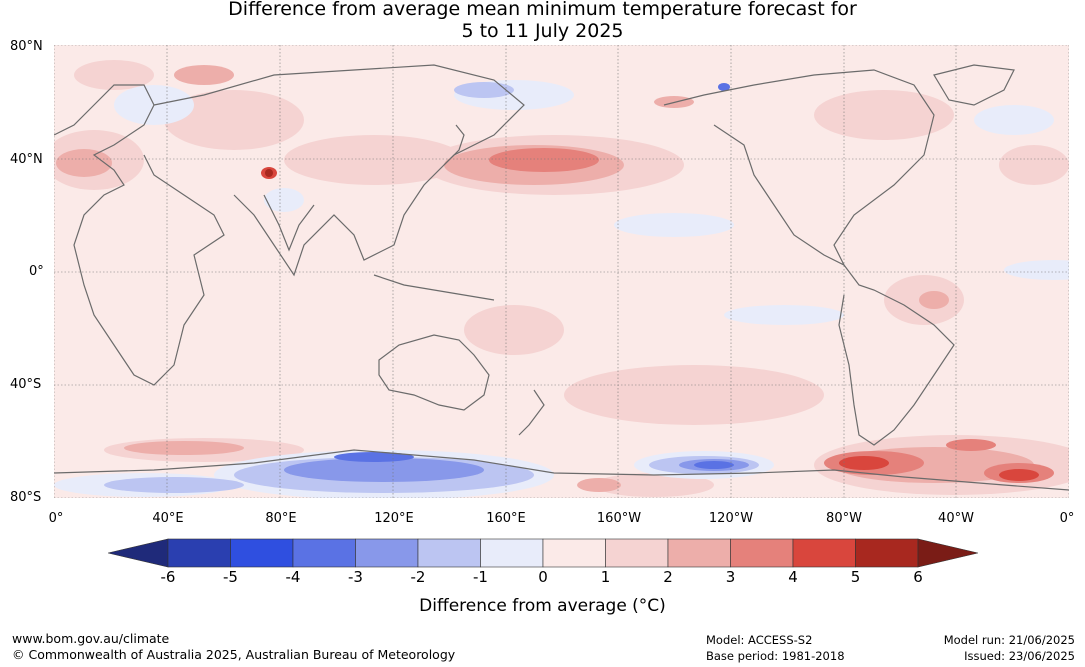 This screenshot has height=667, width=1085. Describe the element at coordinates (56, 518) in the screenshot. I see `lon-label-0-west: 0°` at that location.